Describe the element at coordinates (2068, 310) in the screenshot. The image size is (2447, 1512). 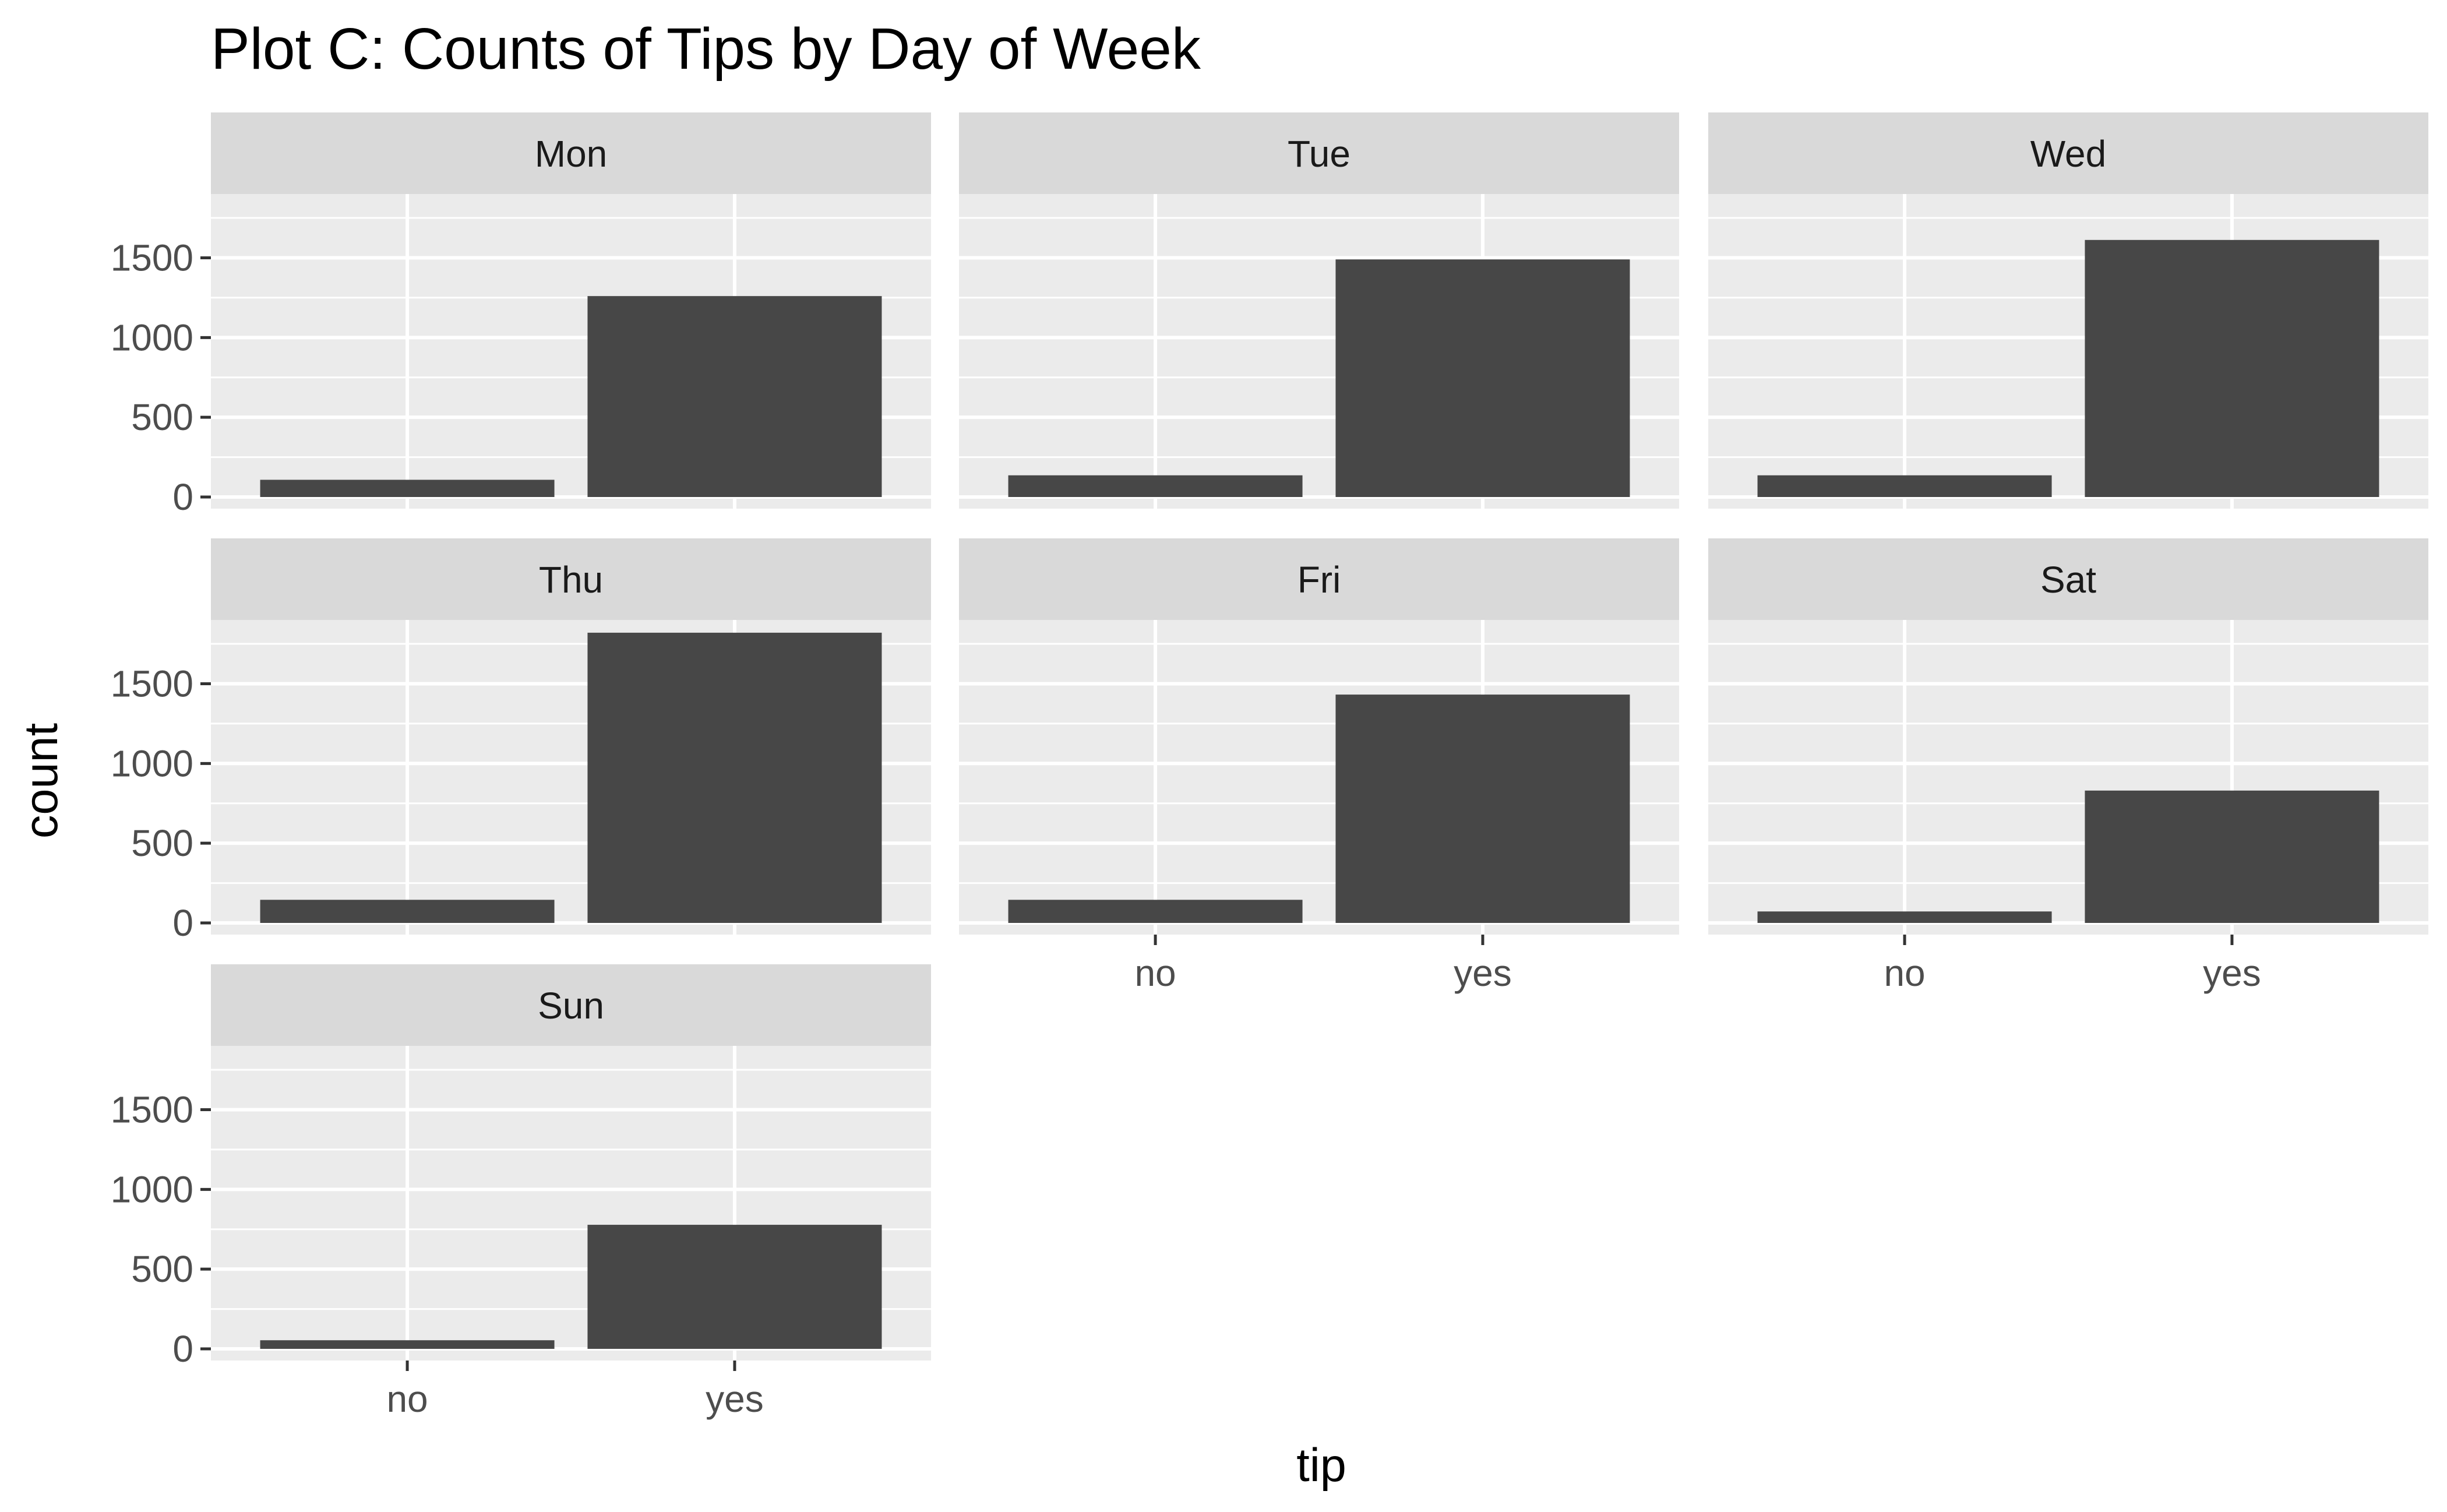
I see `facet-wed: Wed` at that location.